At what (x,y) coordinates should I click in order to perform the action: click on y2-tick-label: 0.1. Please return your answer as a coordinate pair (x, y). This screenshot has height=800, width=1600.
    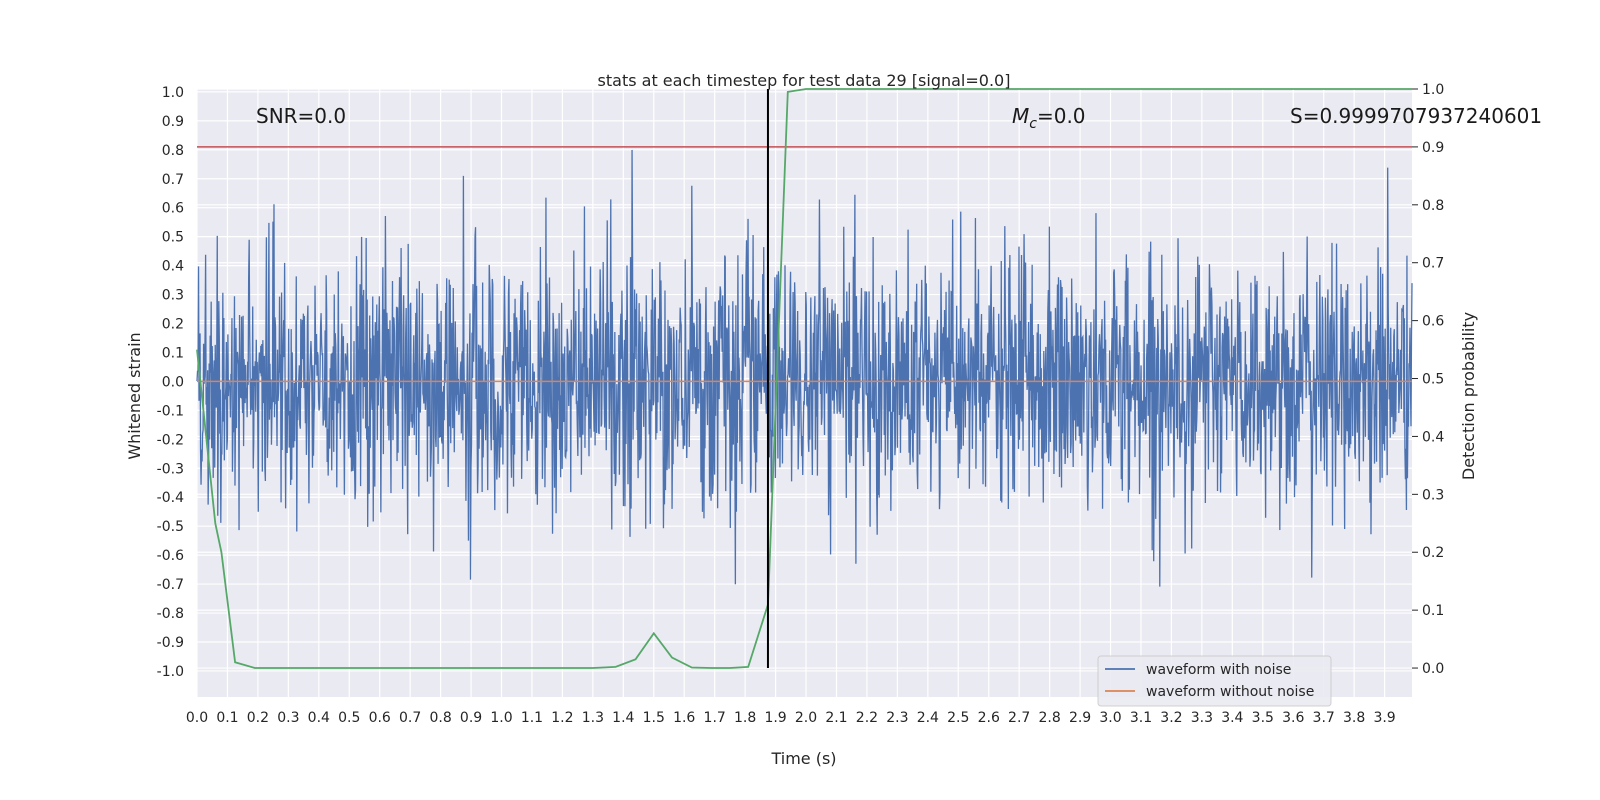
    Looking at the image, I should click on (1433, 611).